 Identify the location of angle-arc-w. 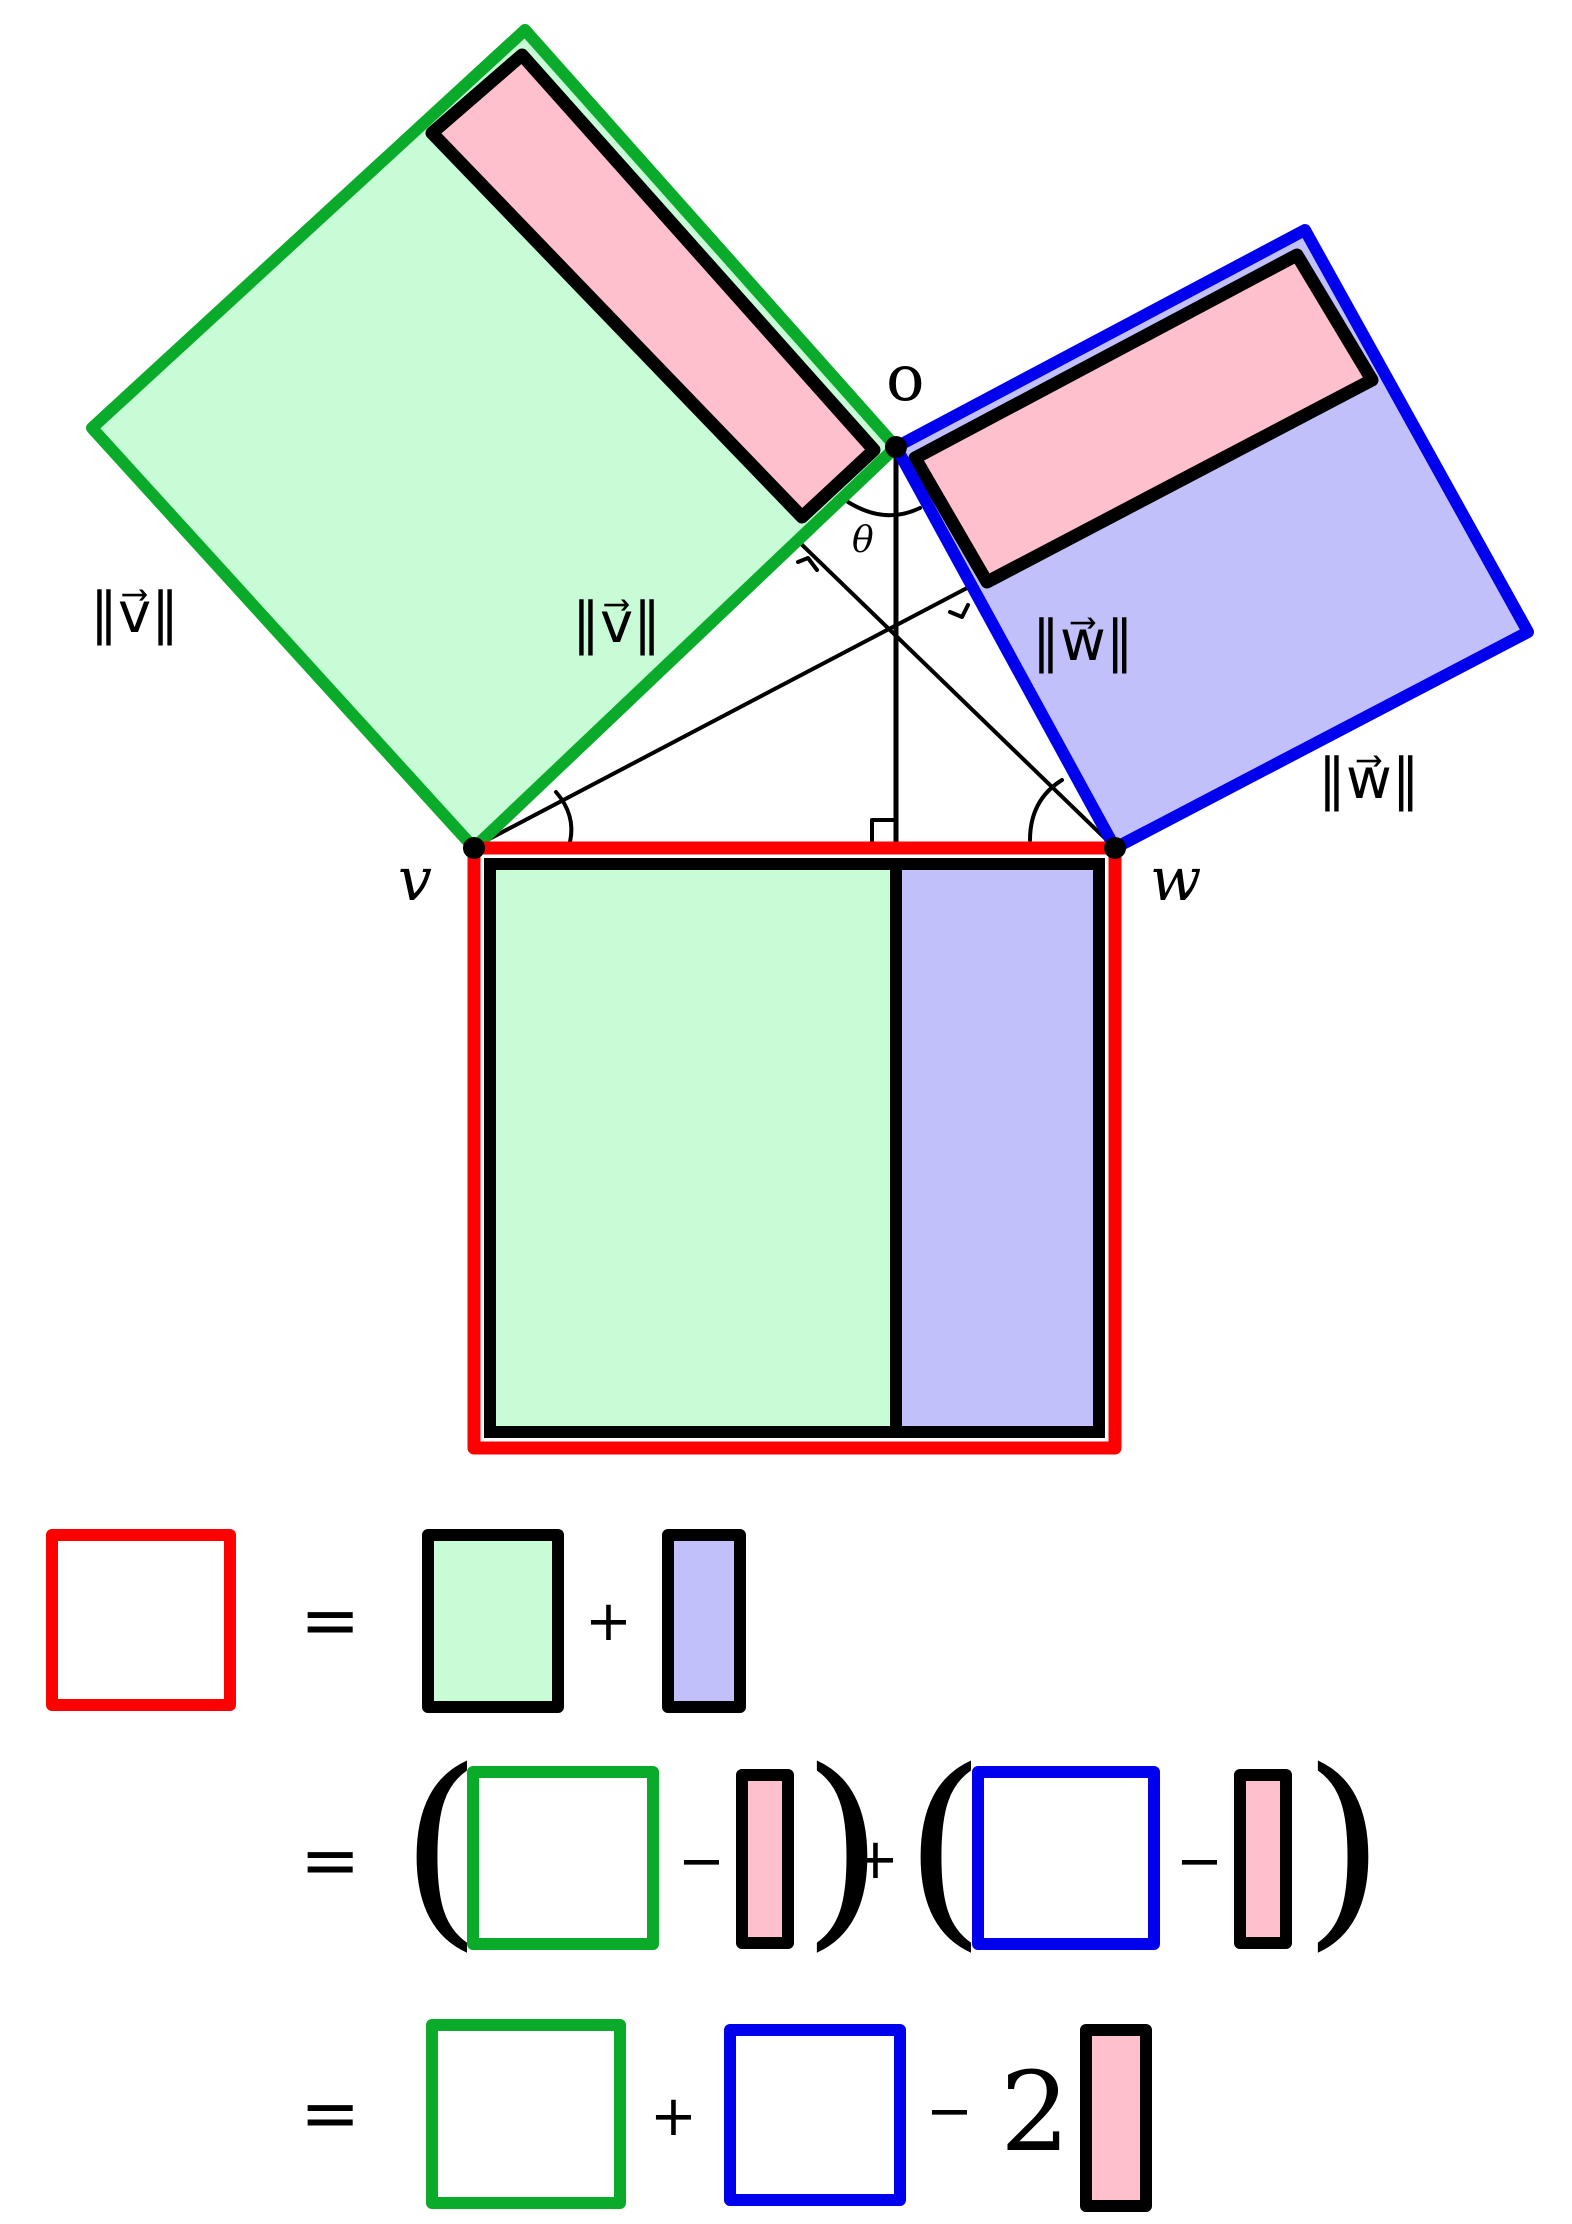
(1046, 810).